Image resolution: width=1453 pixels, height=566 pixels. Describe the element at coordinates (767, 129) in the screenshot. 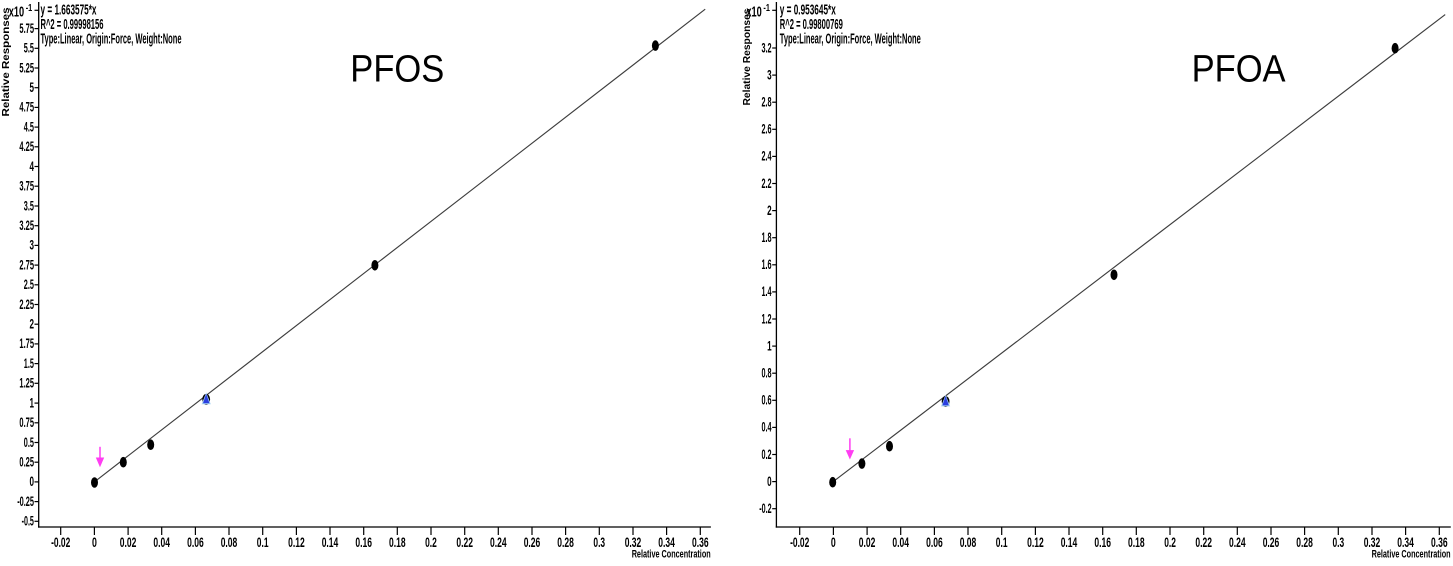

I see `svg-text: 2.6` at that location.